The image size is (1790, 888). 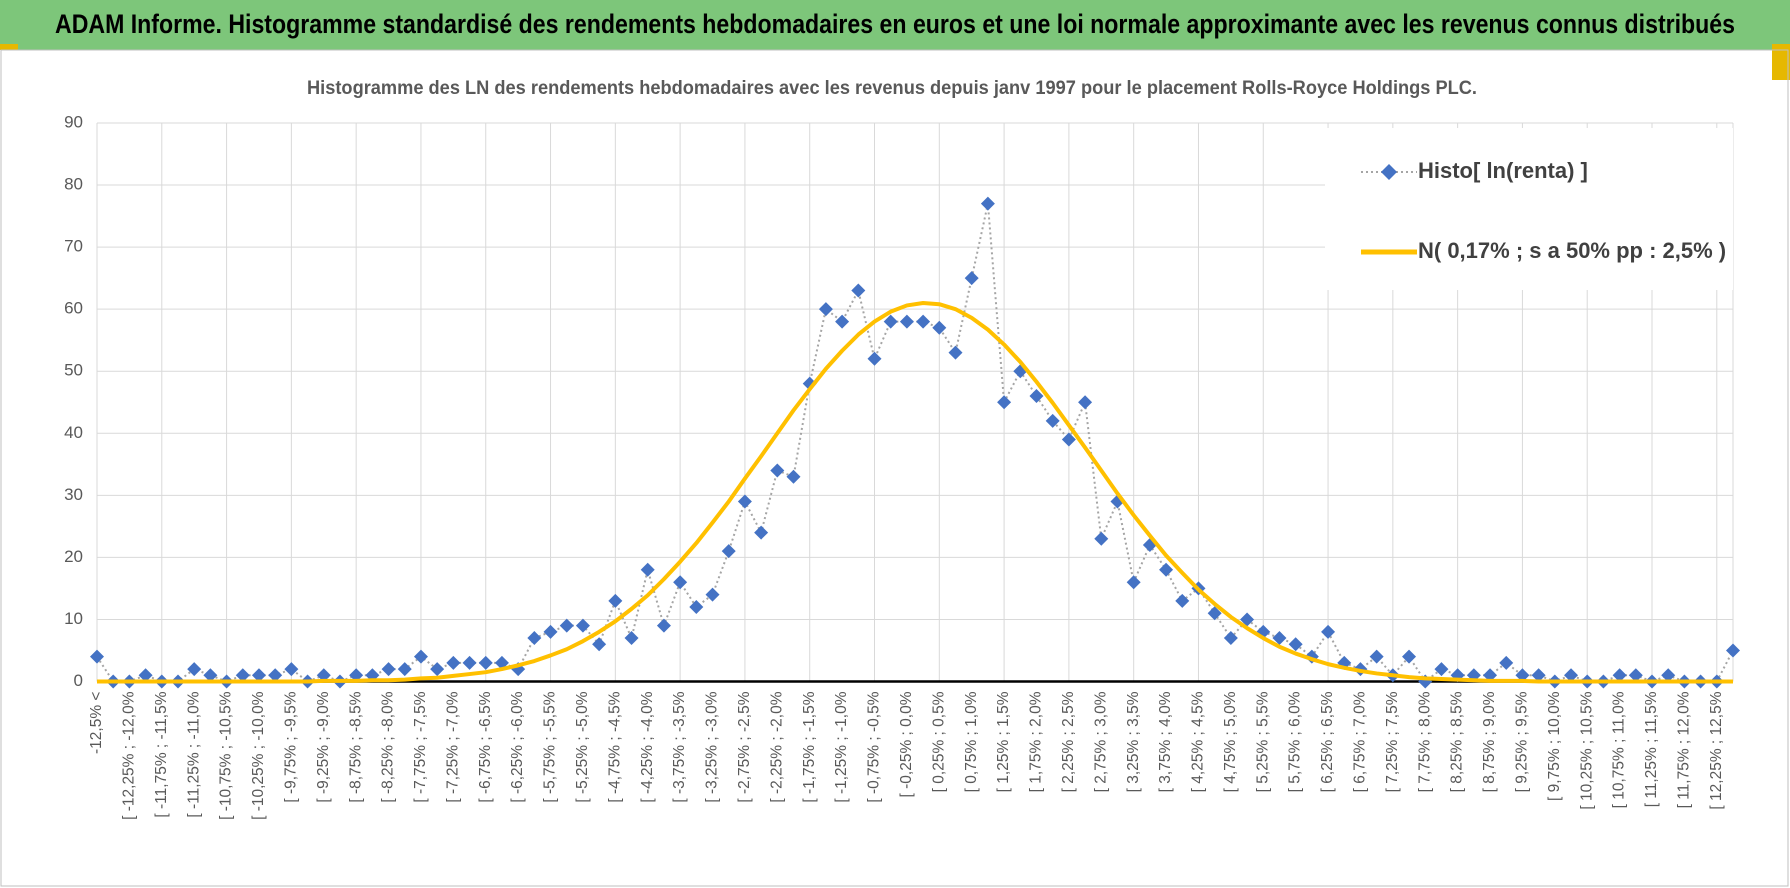 What do you see at coordinates (258, 755) in the screenshot?
I see `x-tick-label: [ -10,25% ; -10,0%` at bounding box center [258, 755].